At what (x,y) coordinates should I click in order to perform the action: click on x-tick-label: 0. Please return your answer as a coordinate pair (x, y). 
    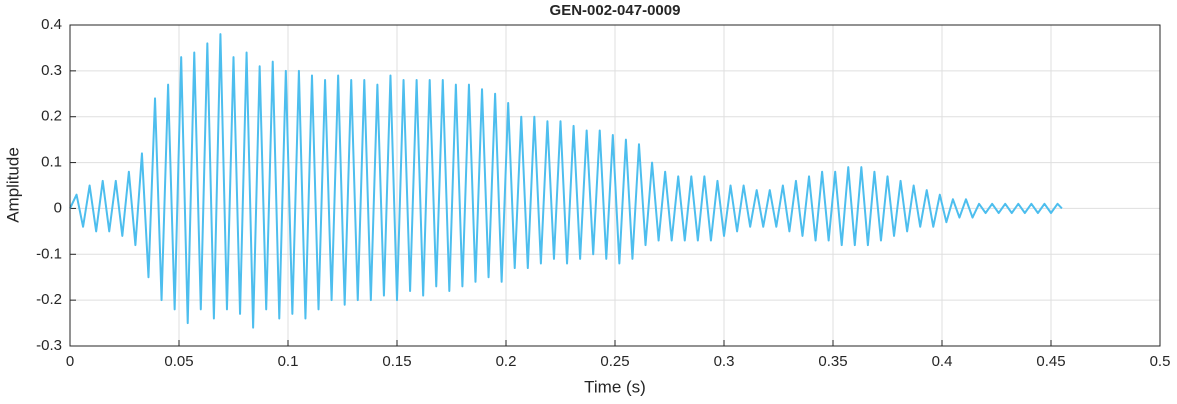
    Looking at the image, I should click on (70, 361).